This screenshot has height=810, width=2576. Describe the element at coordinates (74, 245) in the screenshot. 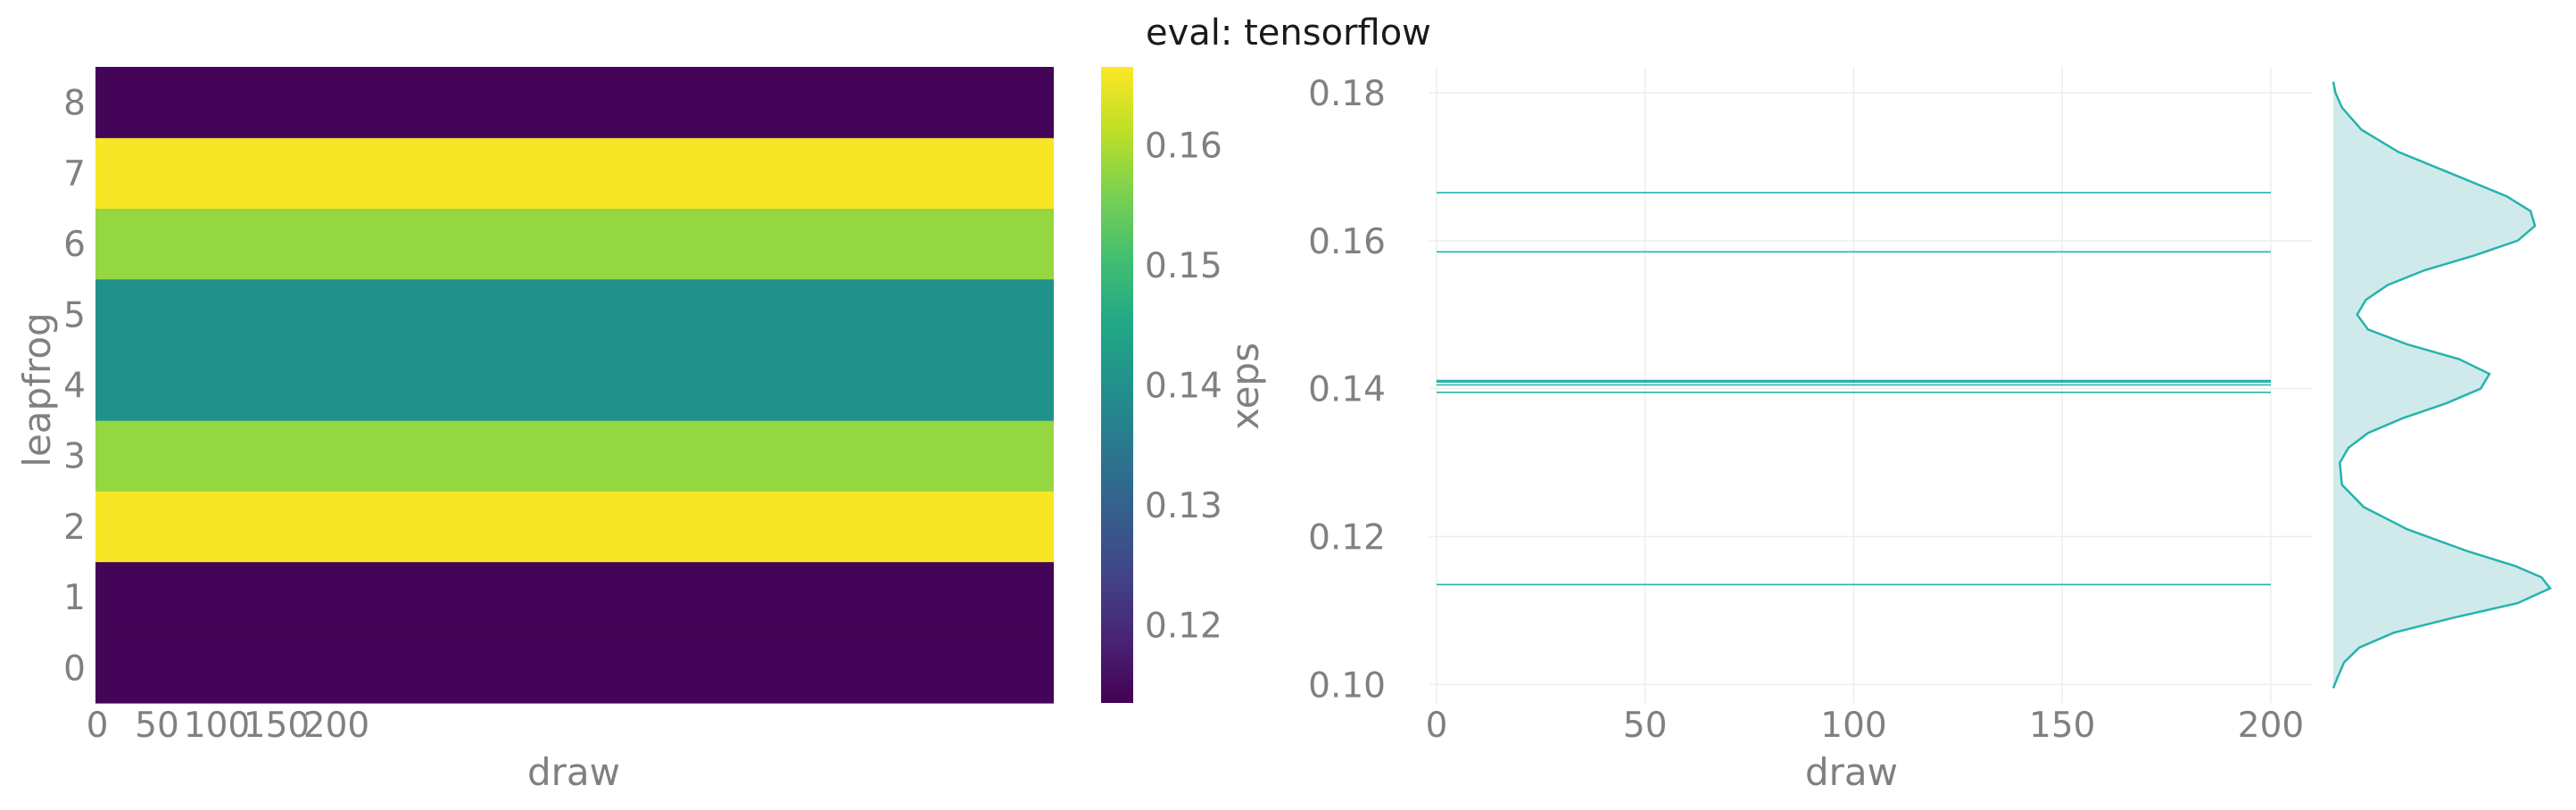

I see `heatmap-y-tick-label: 6` at that location.